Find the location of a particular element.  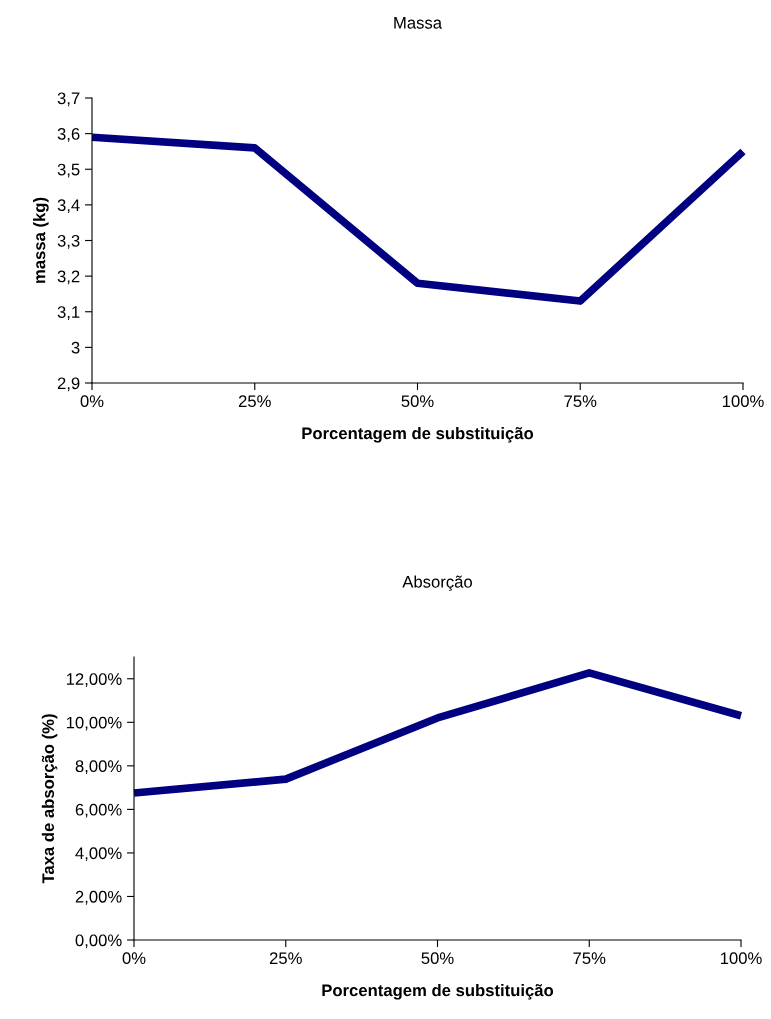

y-axis-title: massa (kg) is located at coordinates (41, 240).